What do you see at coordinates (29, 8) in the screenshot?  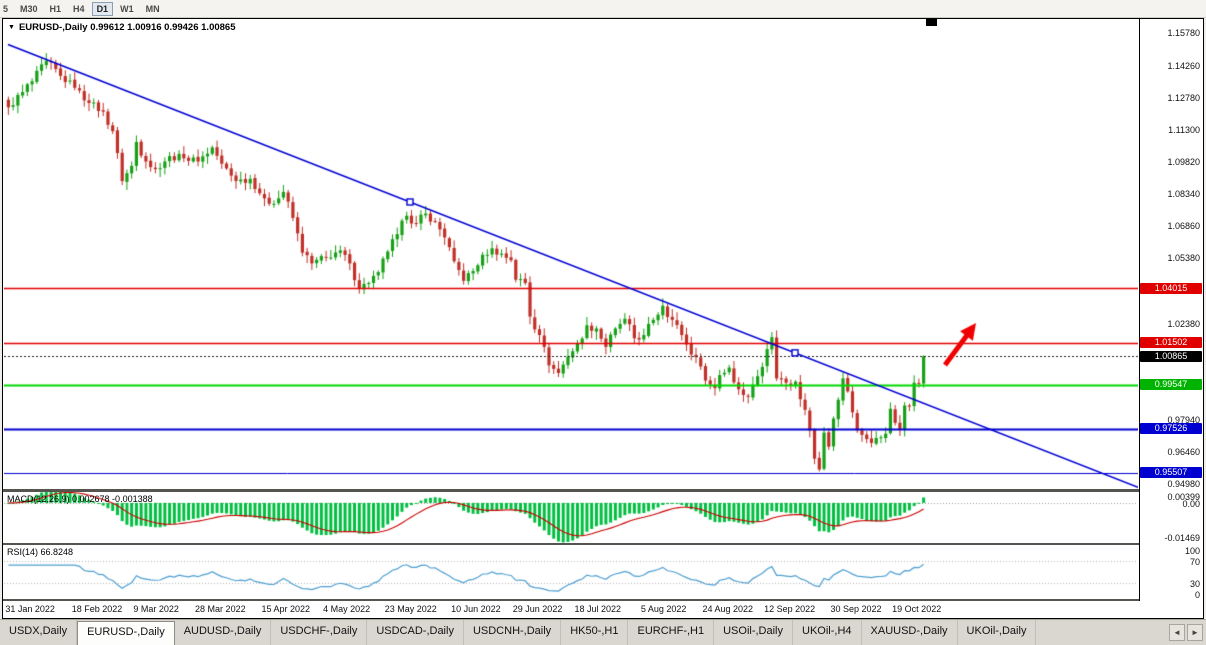 I see `period-button-M30: M30` at bounding box center [29, 8].